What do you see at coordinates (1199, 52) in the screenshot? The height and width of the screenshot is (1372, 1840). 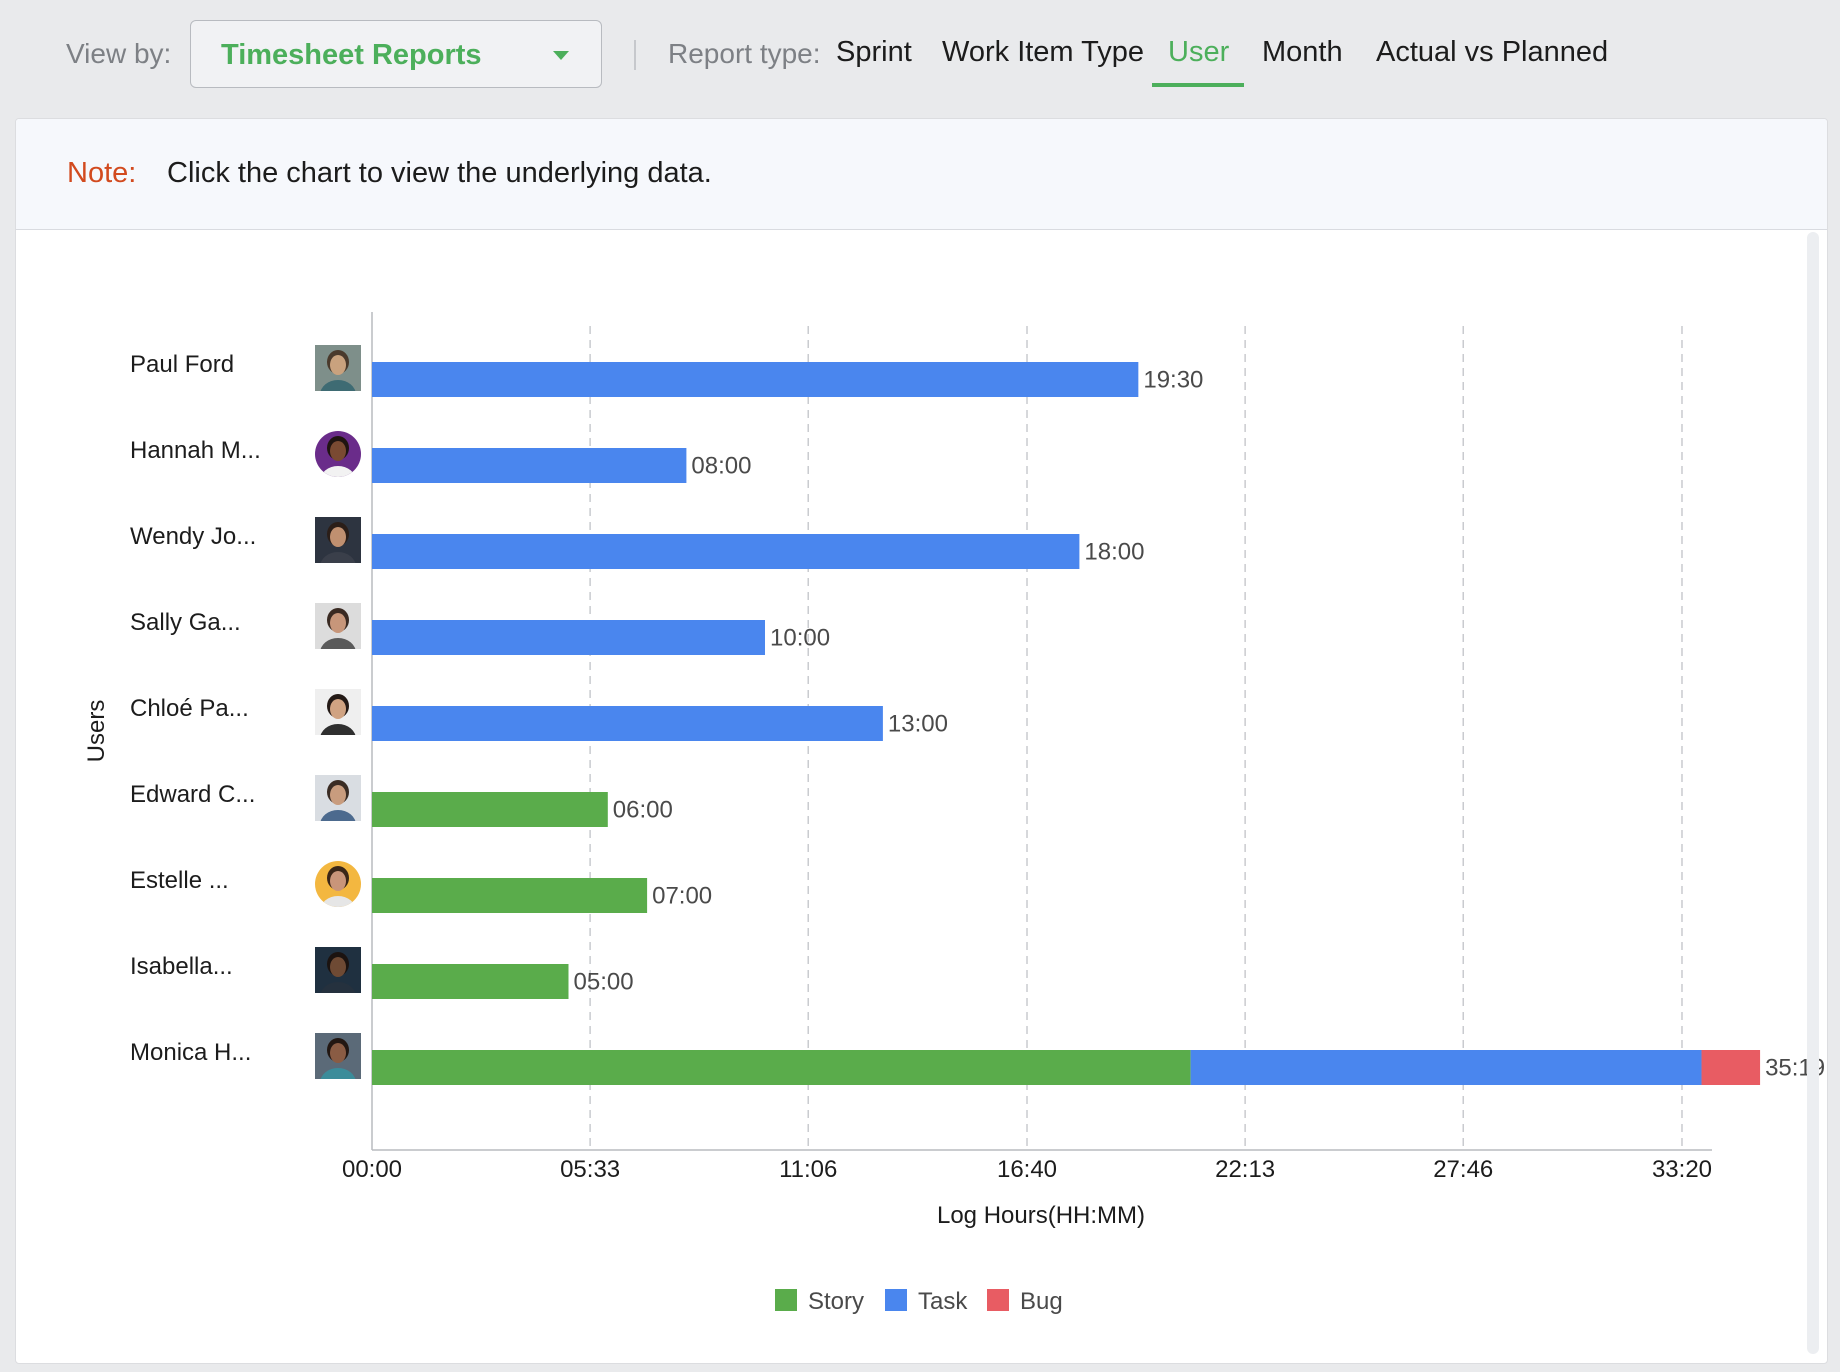 I see `tab-user: User` at bounding box center [1199, 52].